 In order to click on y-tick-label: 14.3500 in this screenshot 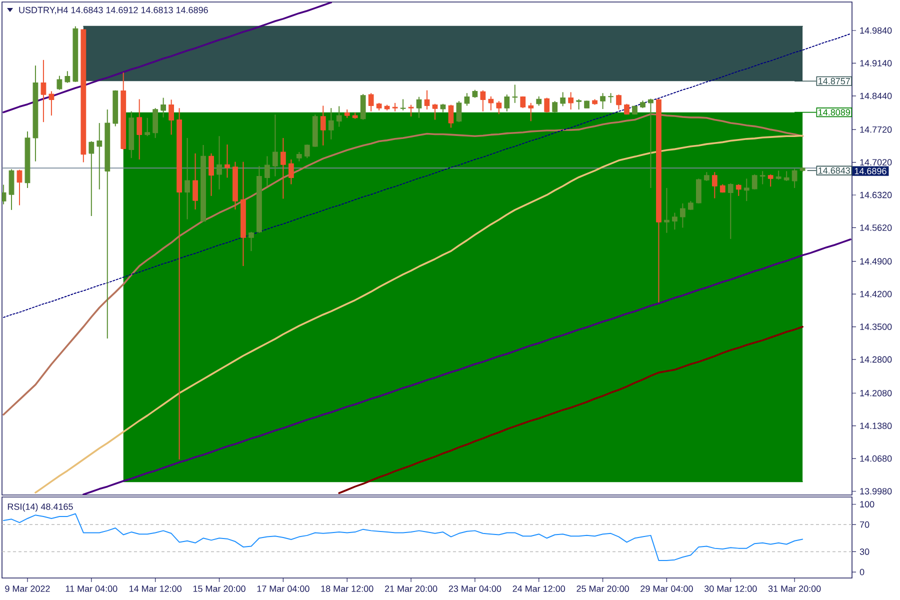, I will do `click(876, 327)`.